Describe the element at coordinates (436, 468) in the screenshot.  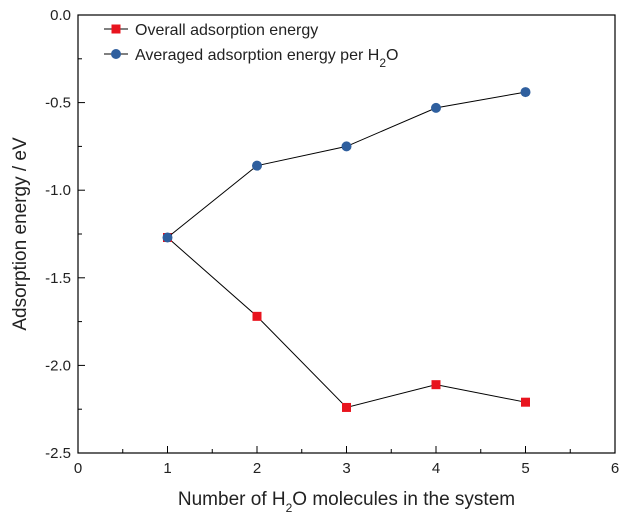
I see `x-tick-label: 4` at that location.